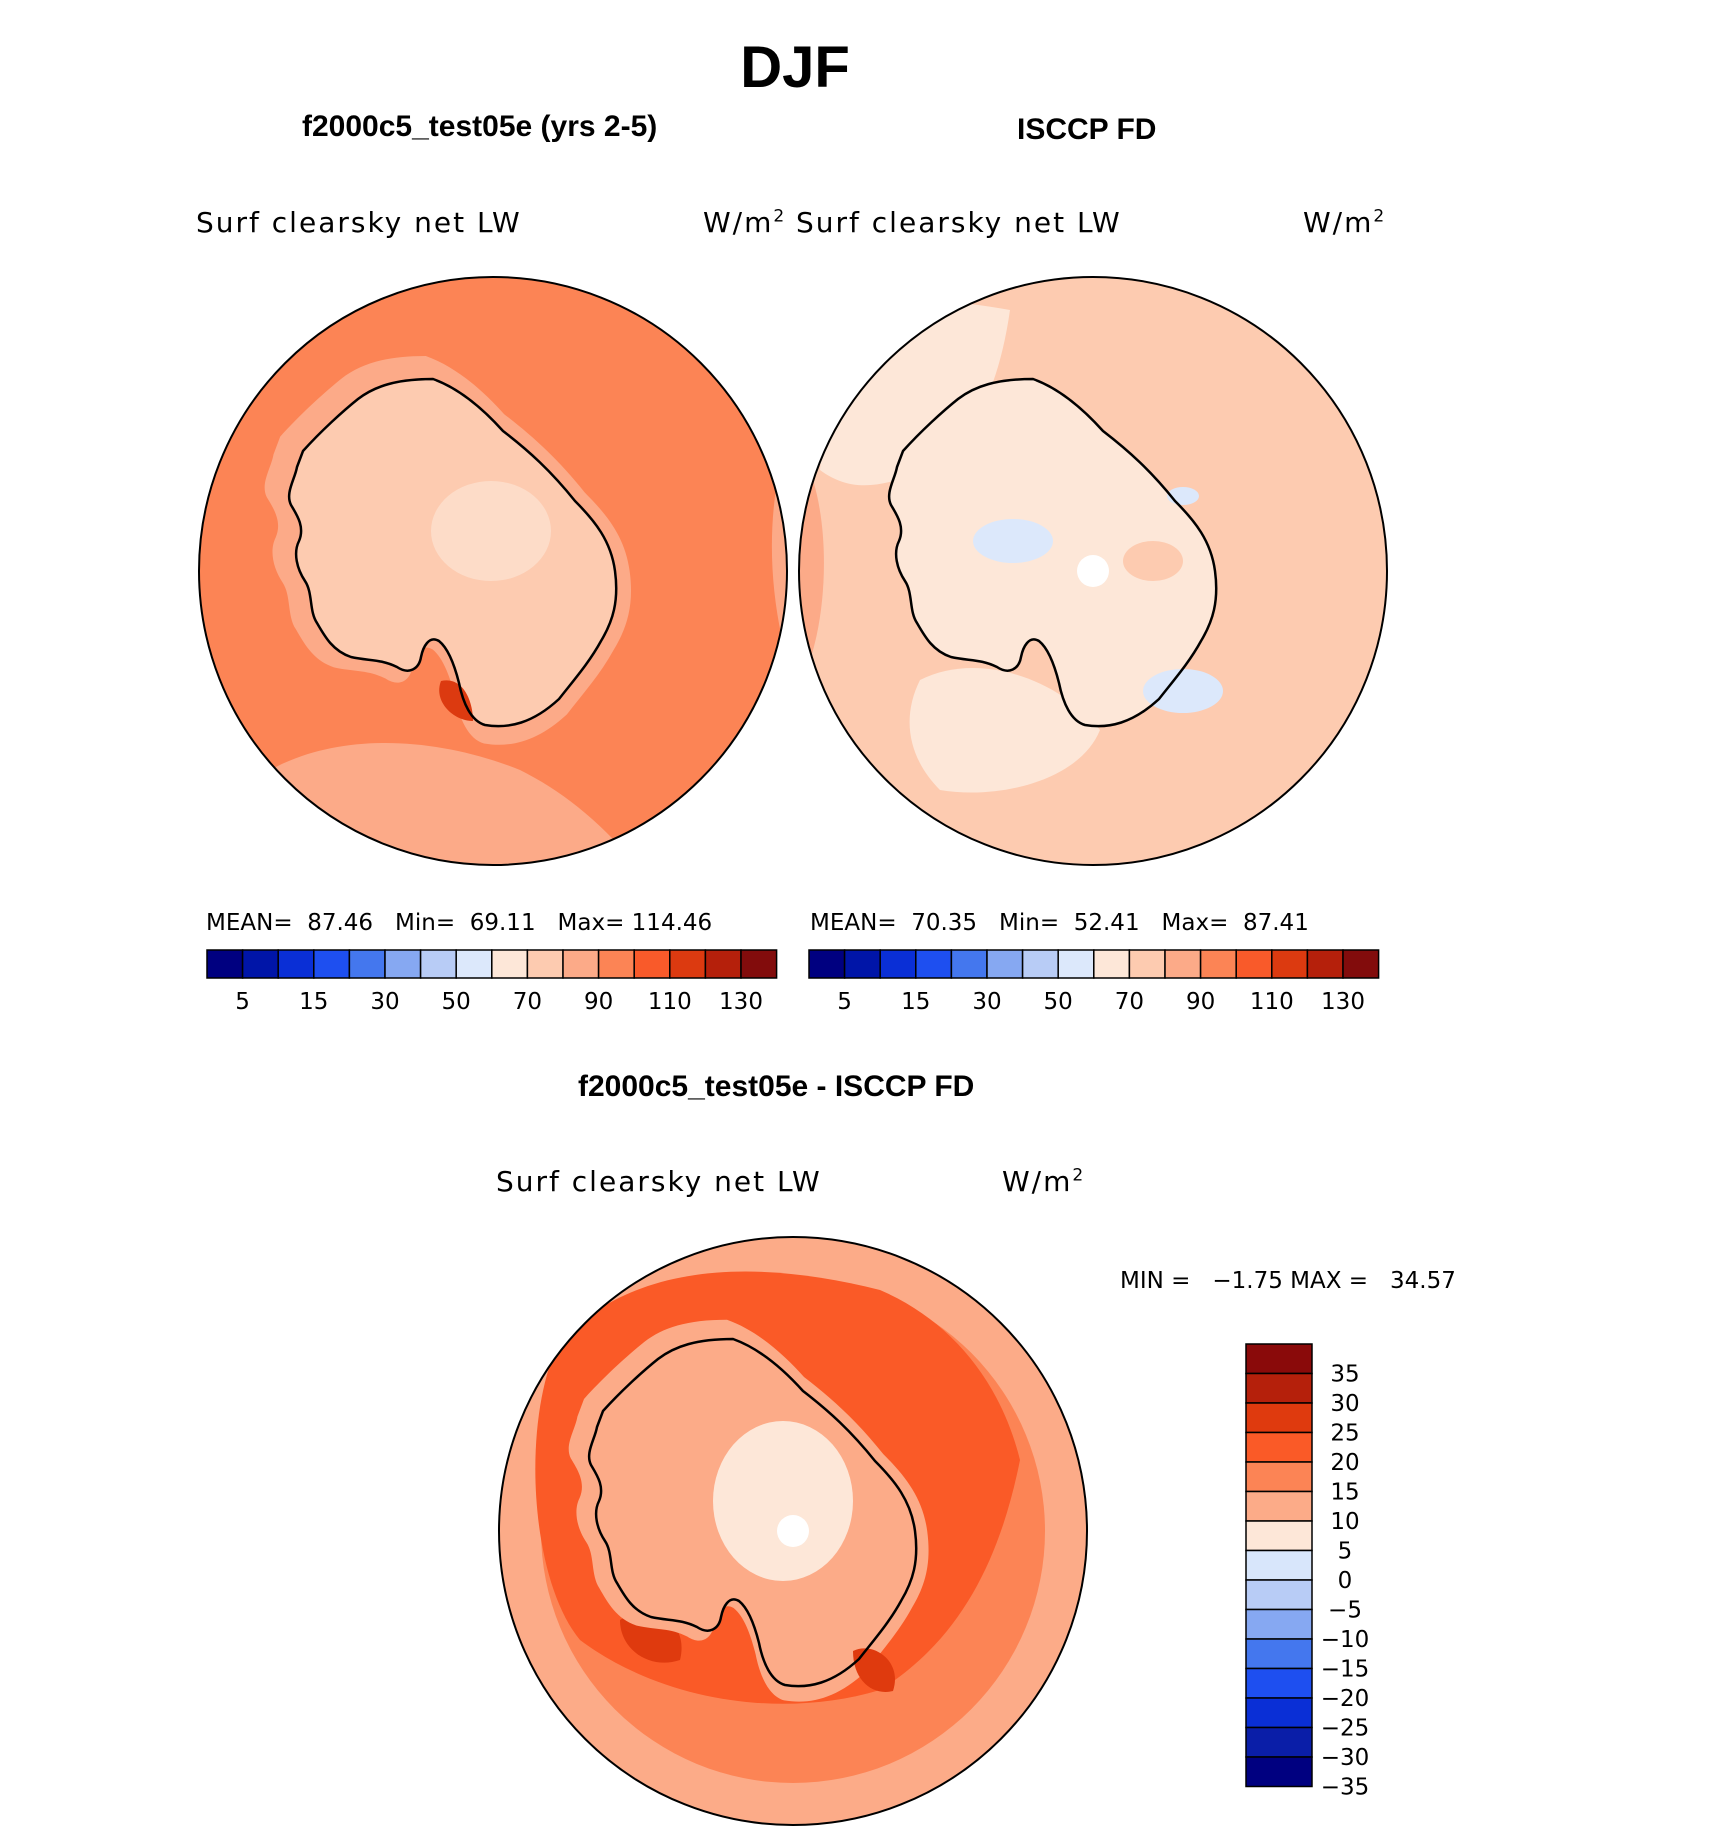  I want to click on panel2-units-sup: 2, so click(1380, 216).